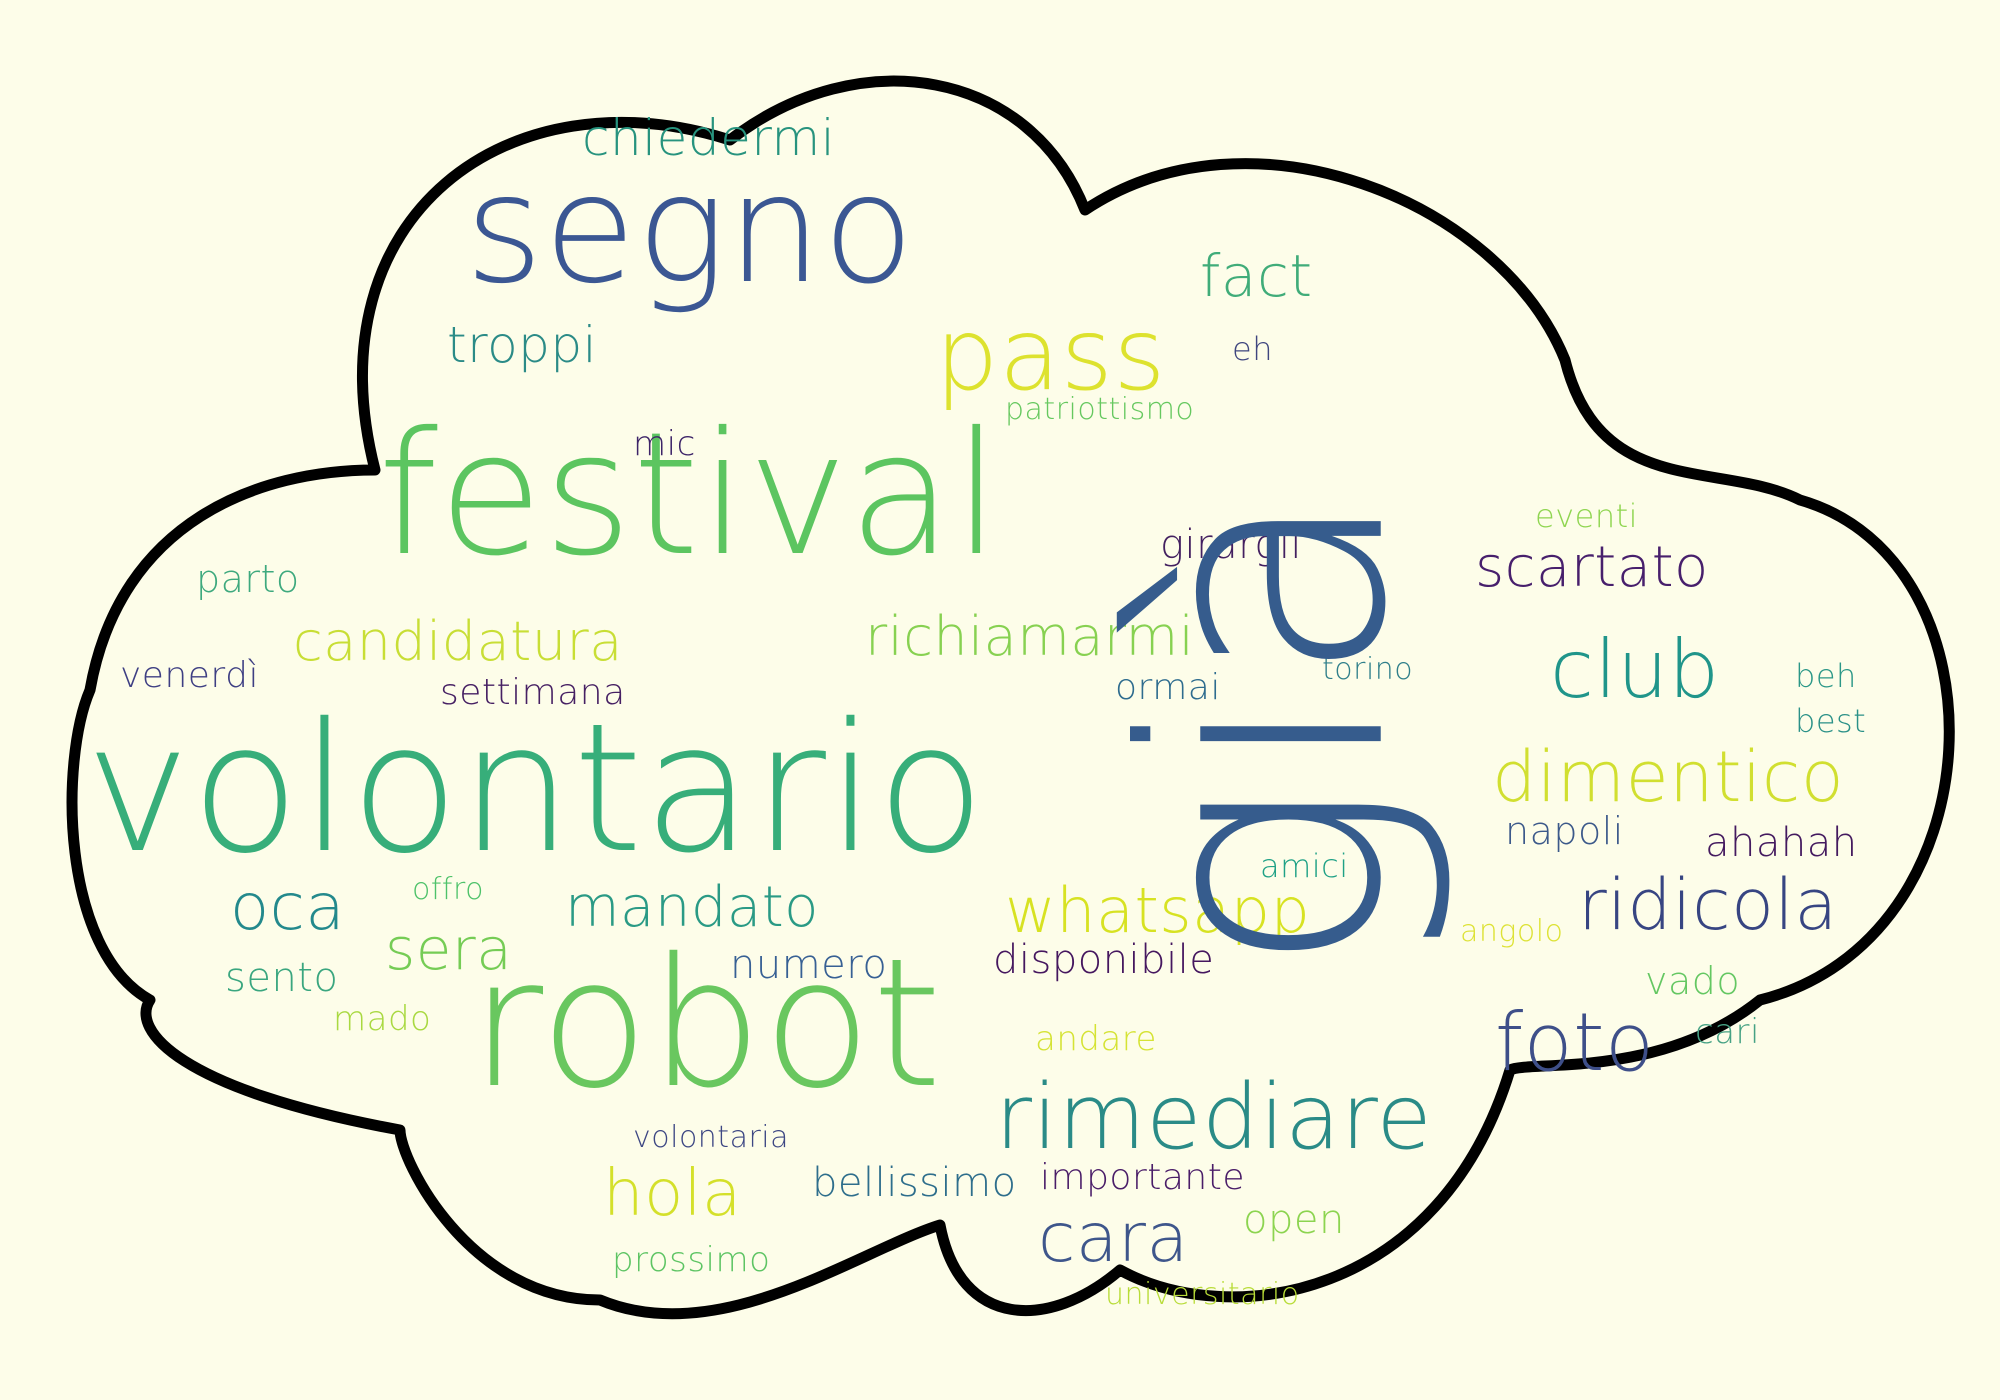 This screenshot has height=1400, width=2000. What do you see at coordinates (1575, 1042) in the screenshot?
I see `word-foto: foto` at bounding box center [1575, 1042].